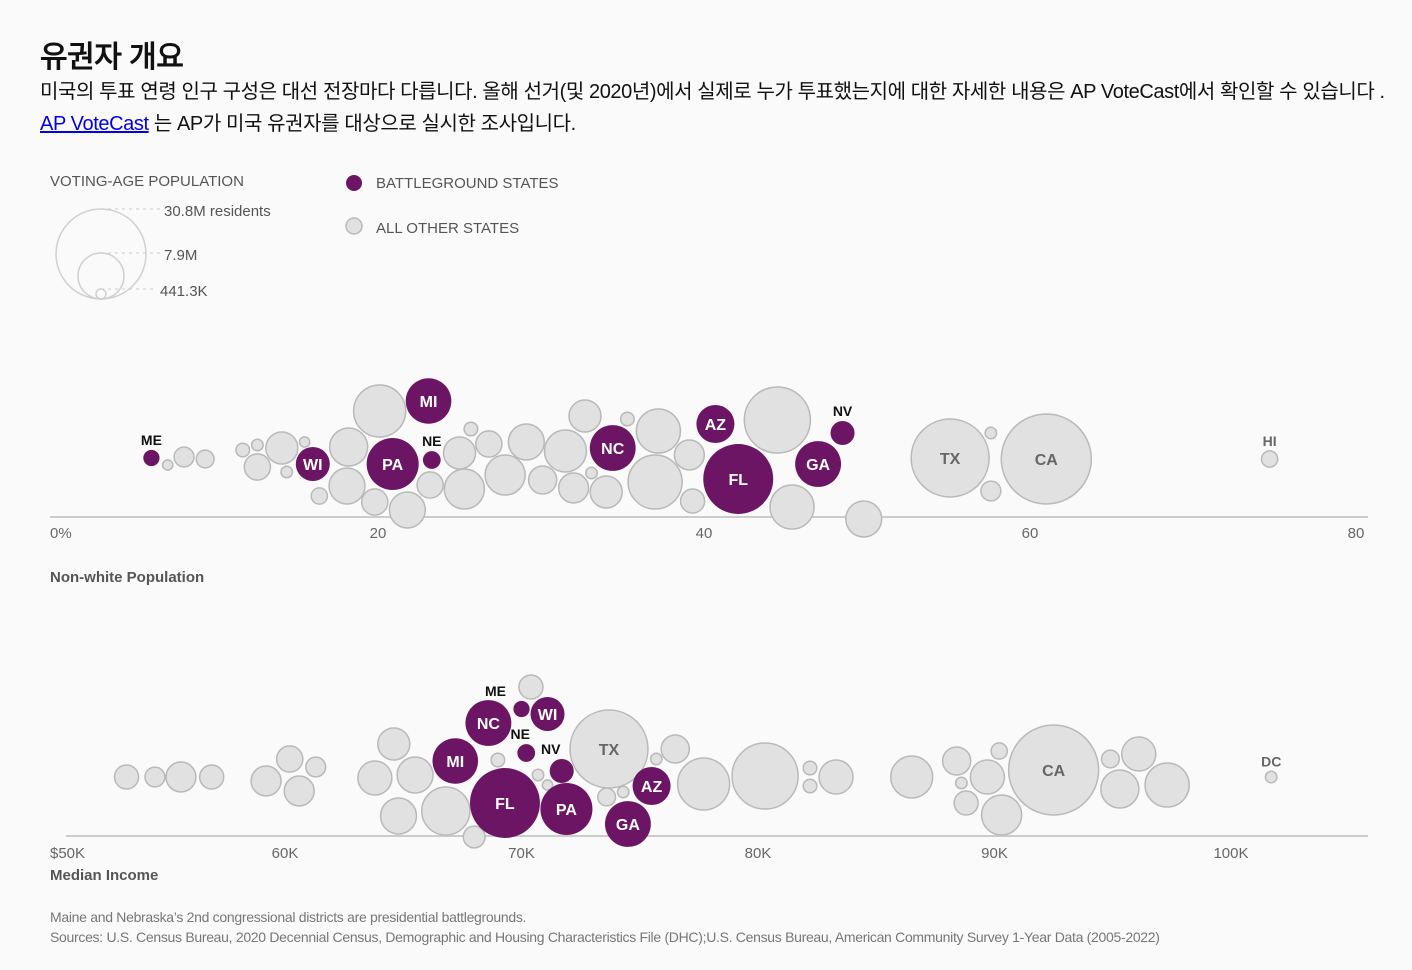  What do you see at coordinates (738, 479) in the screenshot?
I see `fl-battleground-state-bubble` at bounding box center [738, 479].